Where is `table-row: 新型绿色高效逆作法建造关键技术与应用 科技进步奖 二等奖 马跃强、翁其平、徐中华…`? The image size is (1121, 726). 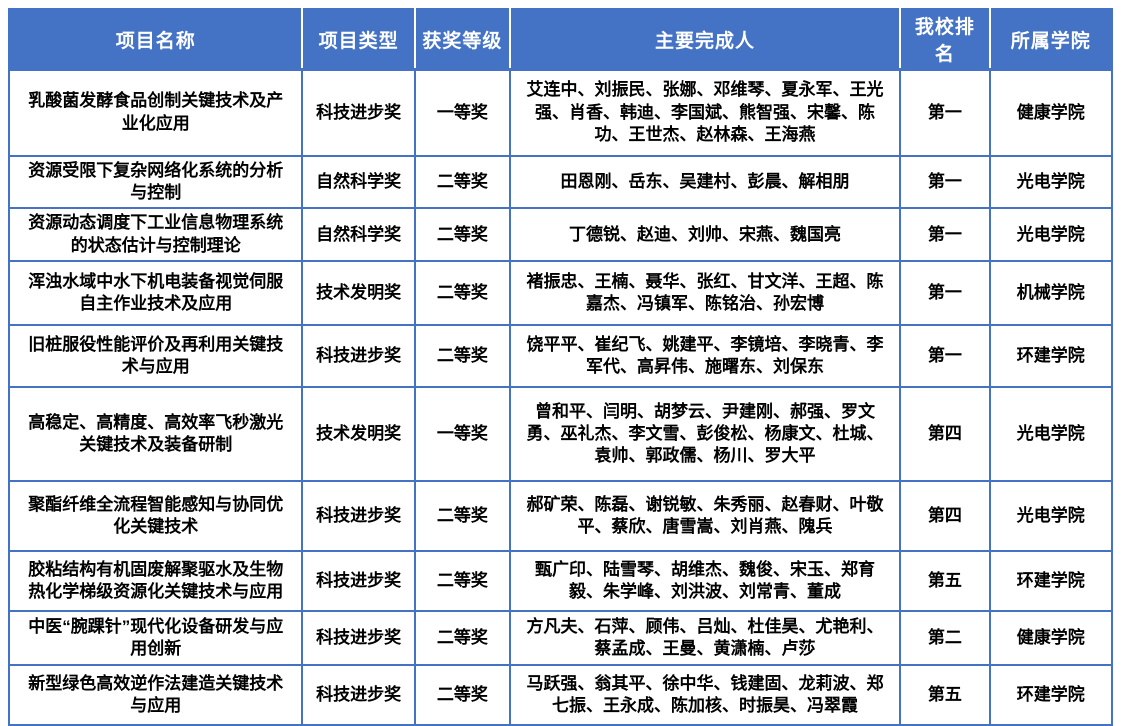 table-row: 新型绿色高效逆作法建造关键技术与应用 科技进步奖 二等奖 马跃强、翁其平、徐中华… is located at coordinates (560, 695).